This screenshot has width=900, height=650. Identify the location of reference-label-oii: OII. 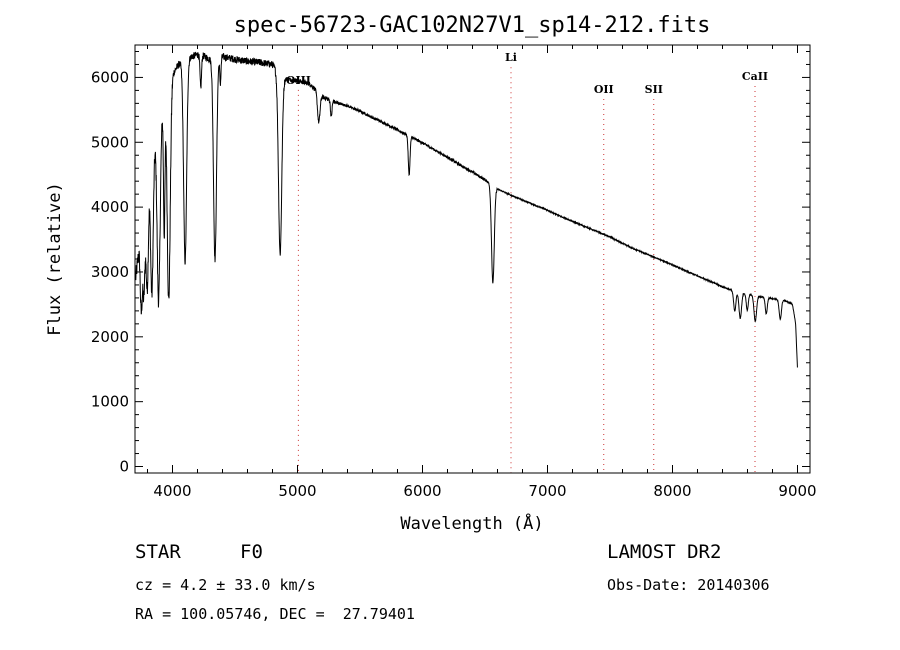
(604, 89).